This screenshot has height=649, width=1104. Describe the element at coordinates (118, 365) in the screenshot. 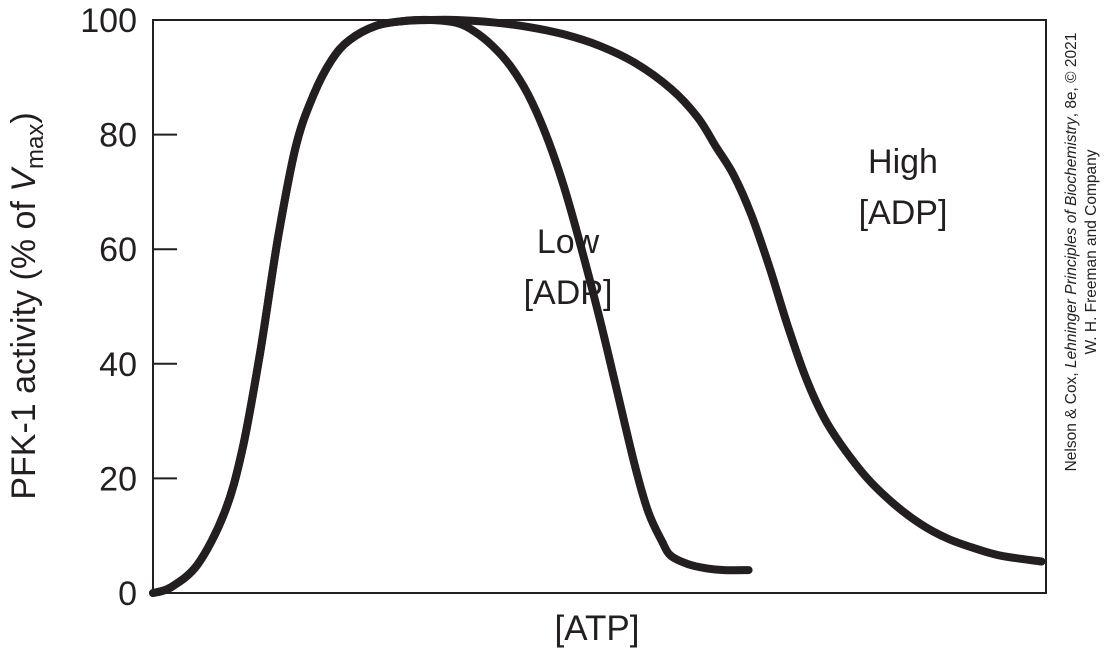

I see `y-tick-label: 40` at that location.